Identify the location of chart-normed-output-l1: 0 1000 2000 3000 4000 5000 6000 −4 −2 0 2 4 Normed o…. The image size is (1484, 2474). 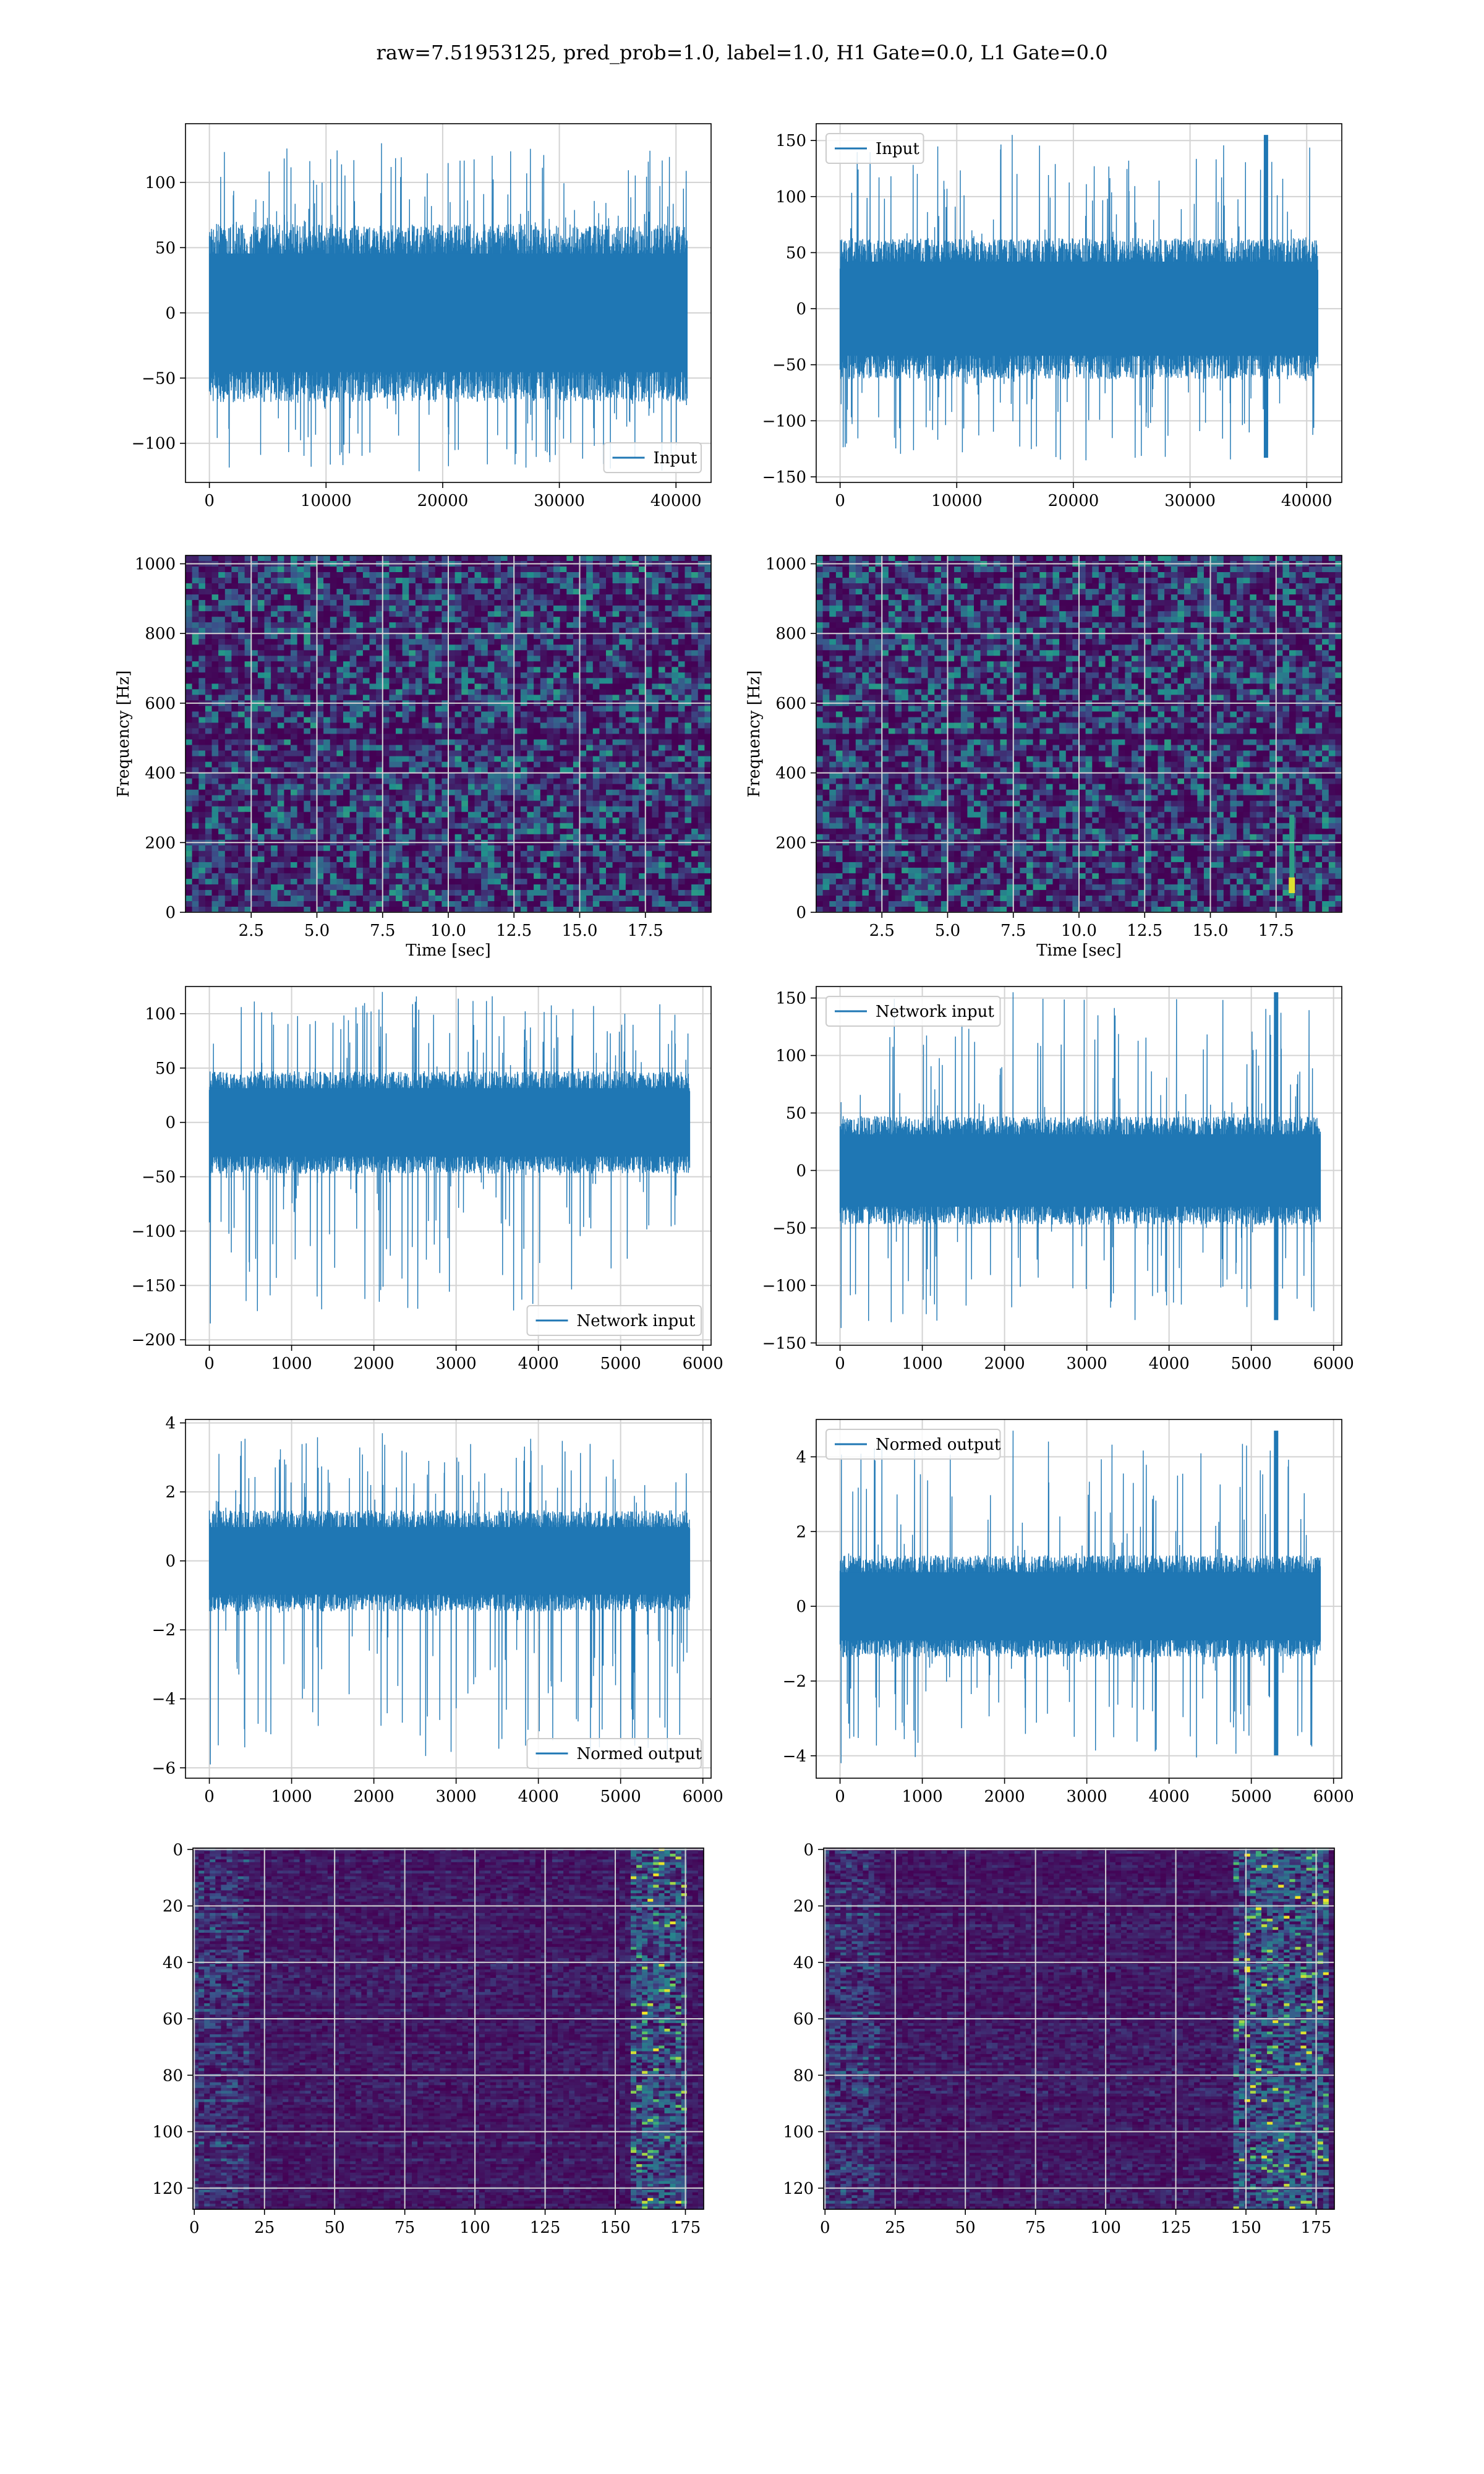
(1068, 1612).